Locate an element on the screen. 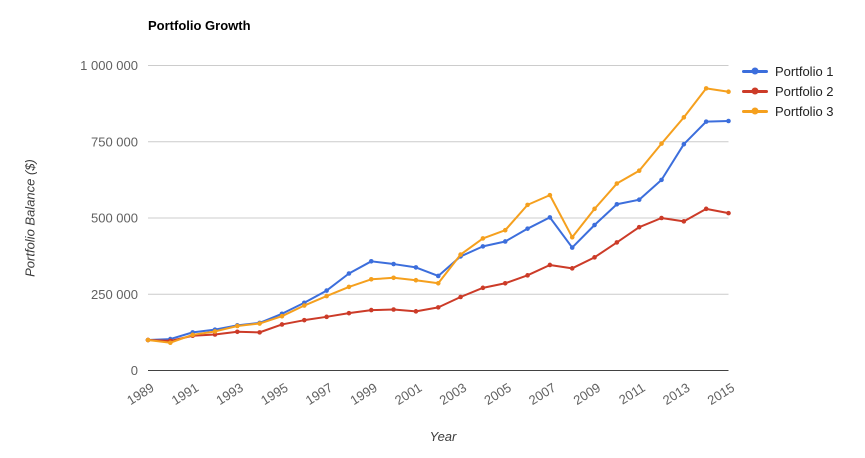  x-tick-label: 2015 is located at coordinates (721, 394).